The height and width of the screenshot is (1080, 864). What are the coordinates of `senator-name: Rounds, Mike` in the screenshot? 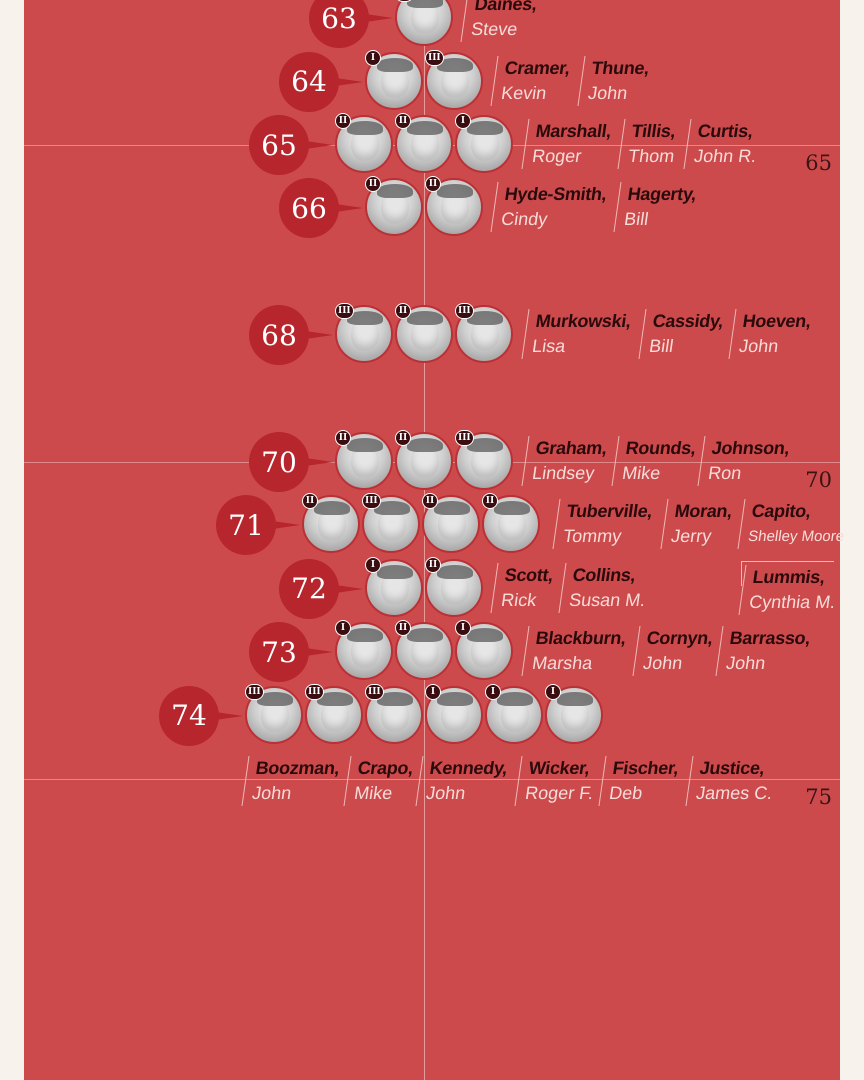 It's located at (654, 461).